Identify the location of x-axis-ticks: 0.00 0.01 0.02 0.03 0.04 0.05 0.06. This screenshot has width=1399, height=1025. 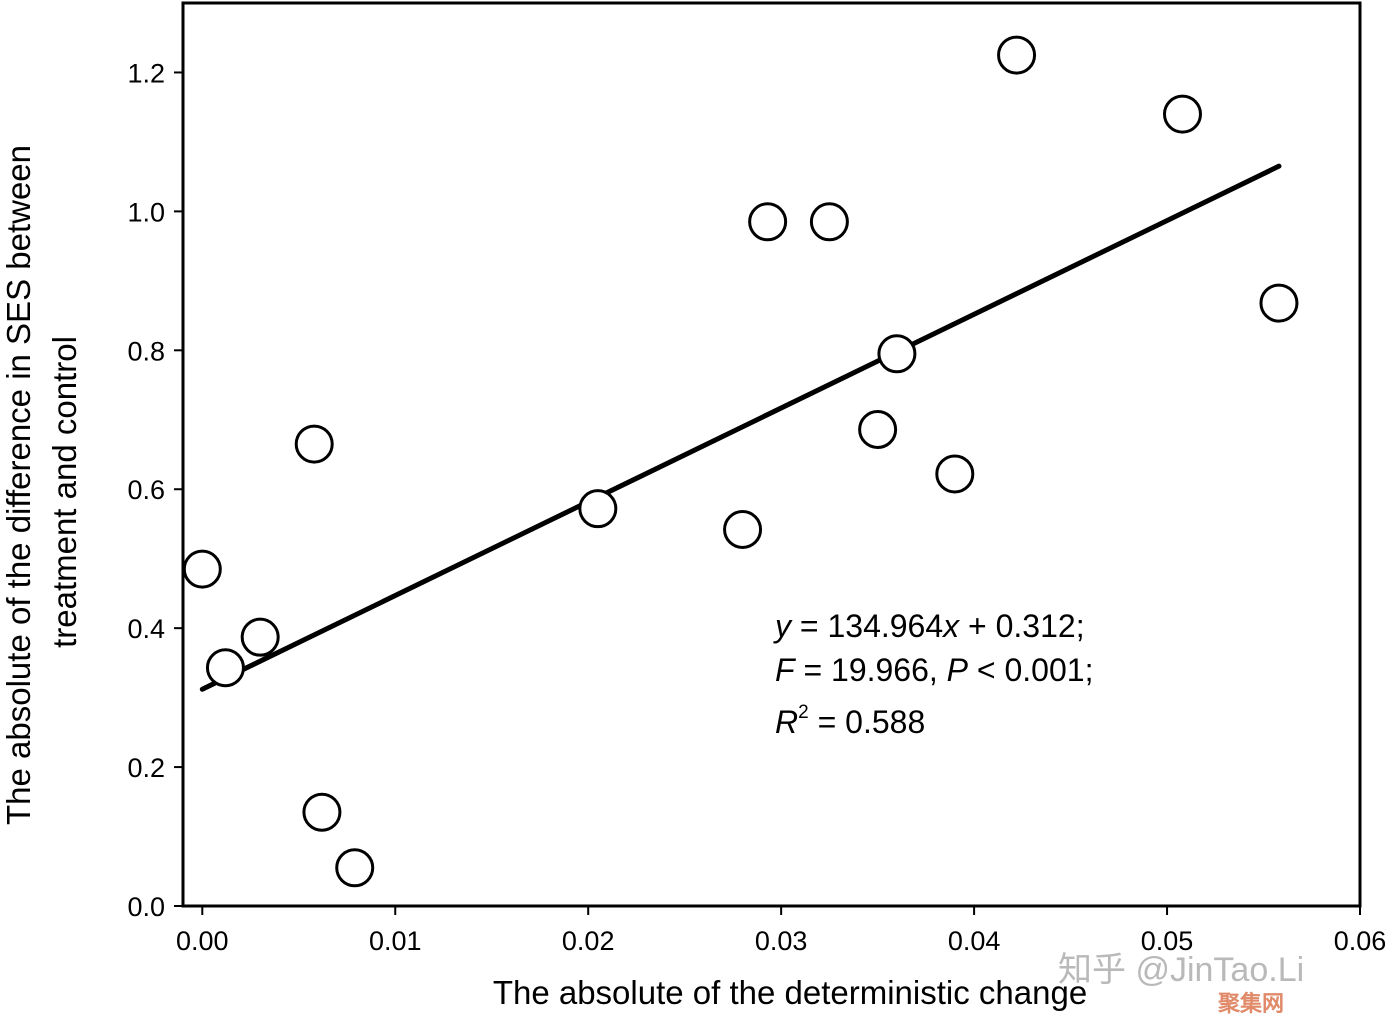
(781, 931).